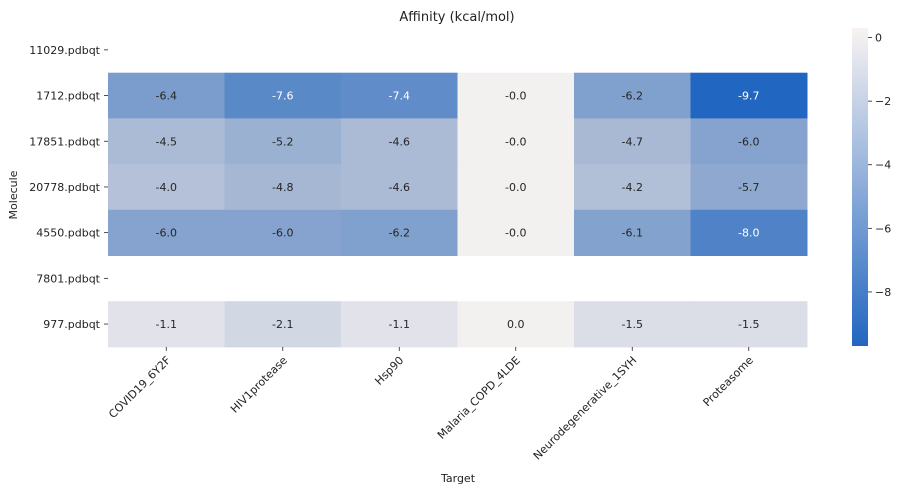 This screenshot has width=906, height=492. I want to click on y-tick-label: 977.pdbqt, so click(71, 324).